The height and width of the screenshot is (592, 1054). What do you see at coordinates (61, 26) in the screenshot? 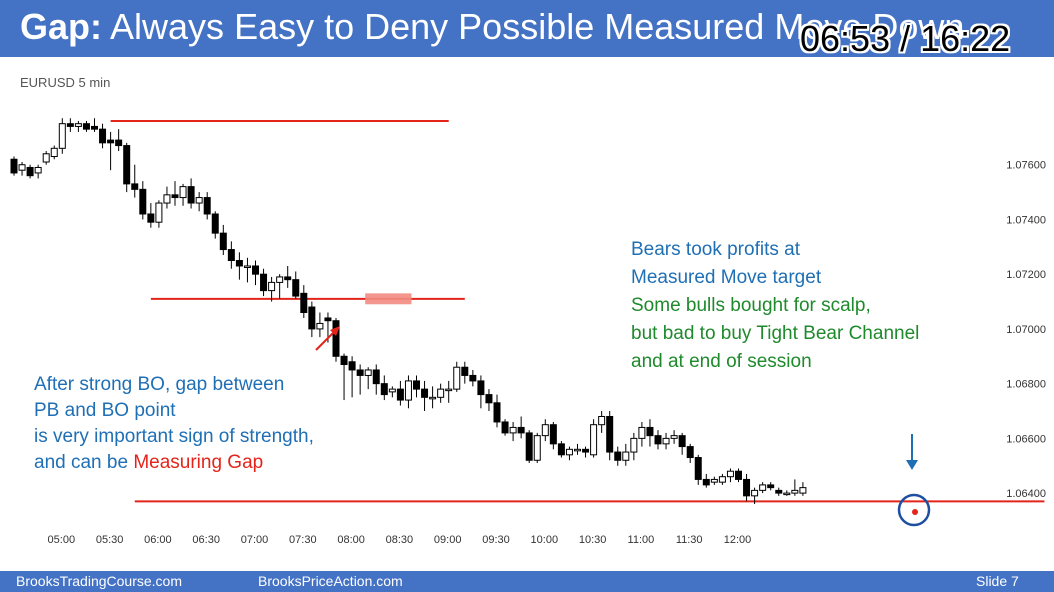
I see `title-prefix: Gap:` at bounding box center [61, 26].